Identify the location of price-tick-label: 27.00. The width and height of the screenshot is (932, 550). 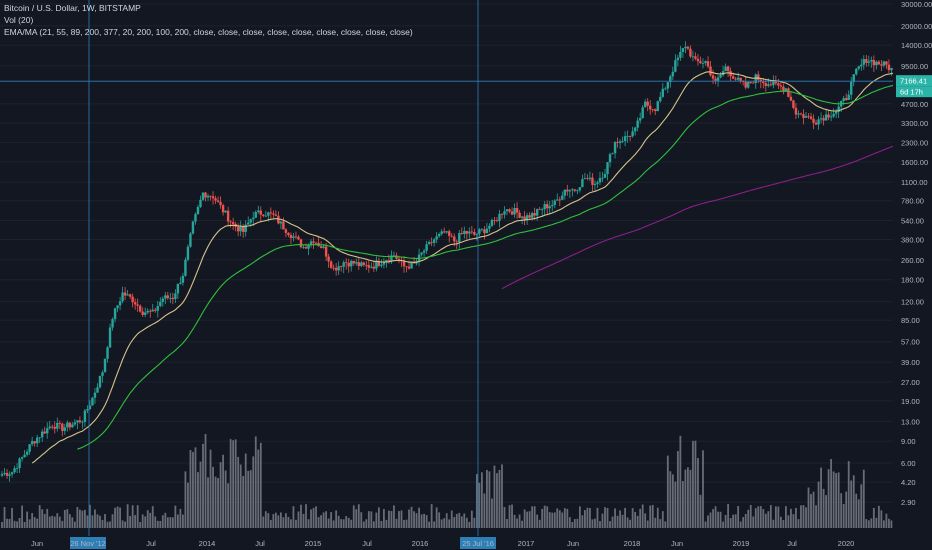
(910, 382).